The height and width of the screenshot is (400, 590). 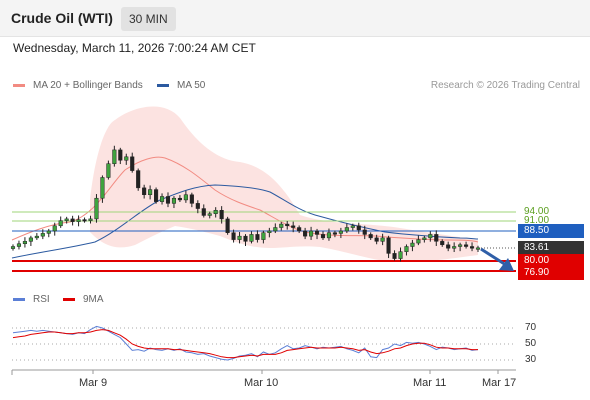 I want to click on rsi-50-label: 50, so click(x=531, y=343).